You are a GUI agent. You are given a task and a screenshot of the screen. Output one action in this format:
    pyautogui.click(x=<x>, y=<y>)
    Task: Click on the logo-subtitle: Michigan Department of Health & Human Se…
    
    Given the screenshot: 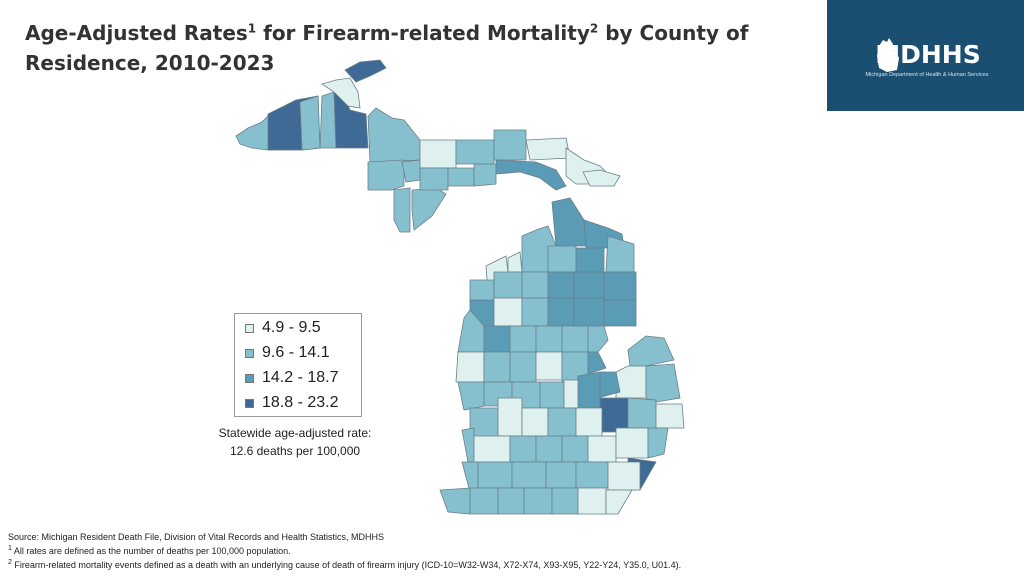 What is the action you would take?
    pyautogui.click(x=927, y=75)
    